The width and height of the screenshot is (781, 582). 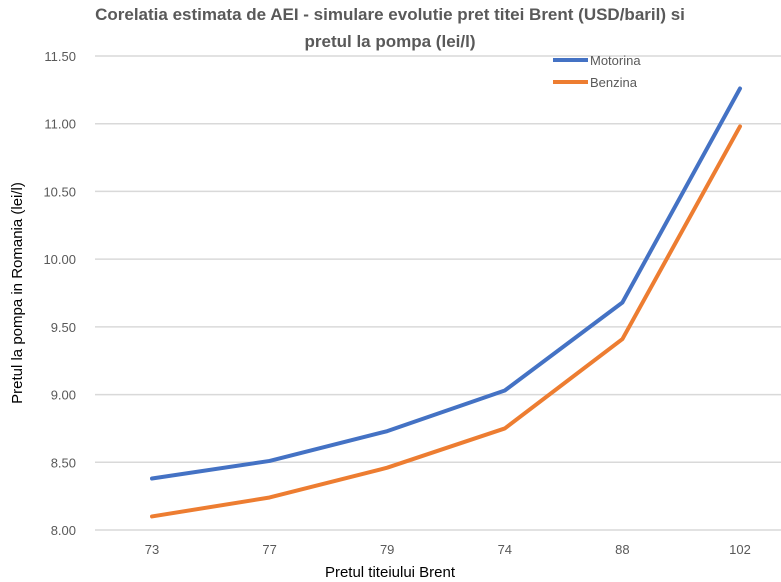 What do you see at coordinates (17, 293) in the screenshot?
I see `y-axis-label: Pretul la pompa in Romania (lei/l)` at bounding box center [17, 293].